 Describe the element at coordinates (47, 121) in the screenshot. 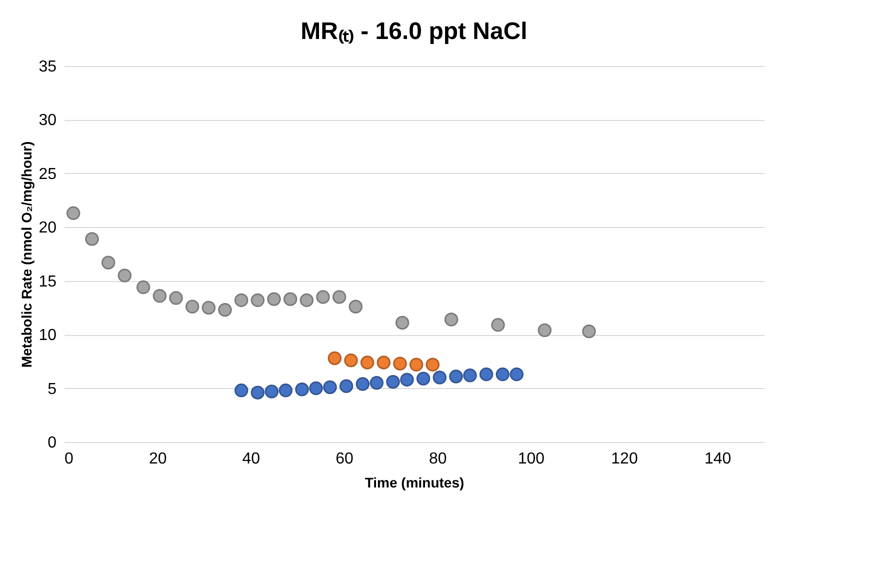

I see `y-tick-label: 30` at that location.